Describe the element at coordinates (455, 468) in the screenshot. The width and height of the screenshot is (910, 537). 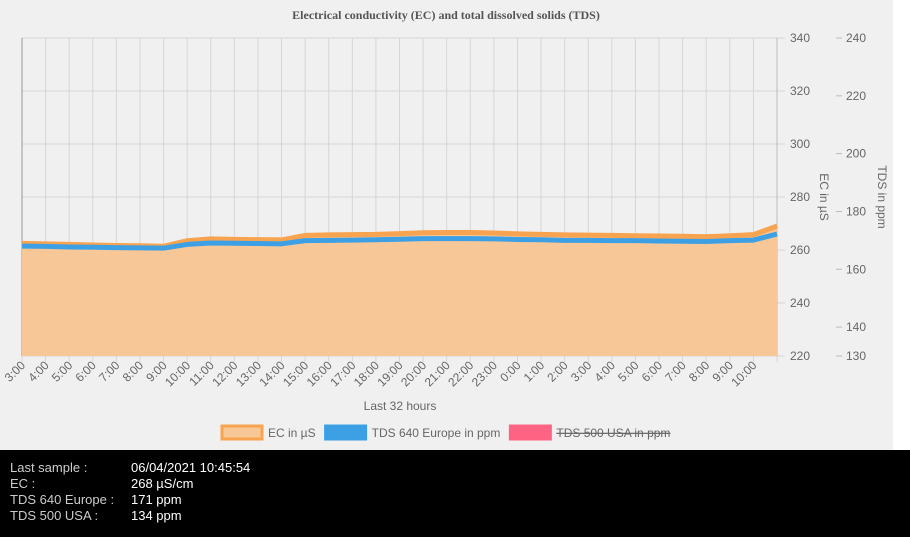
I see `status-row: Last sample : 06/04/2021 10:45:54` at that location.